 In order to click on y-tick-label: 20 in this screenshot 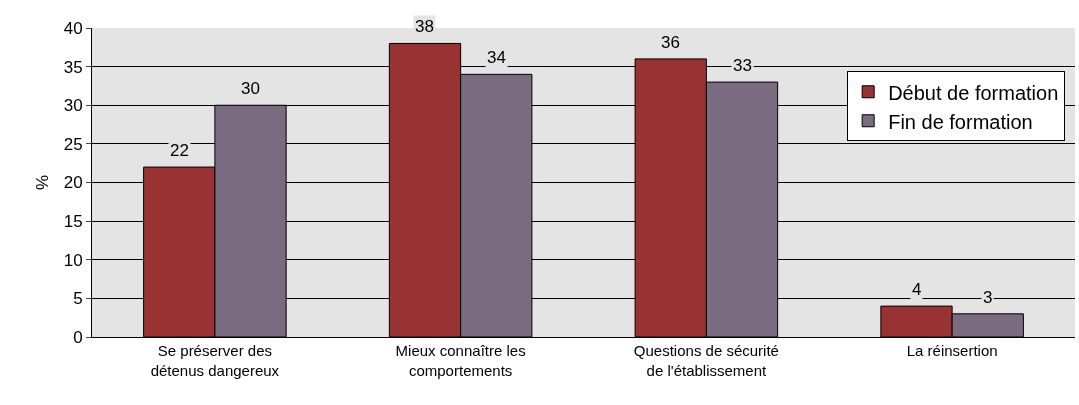, I will do `click(73, 183)`.